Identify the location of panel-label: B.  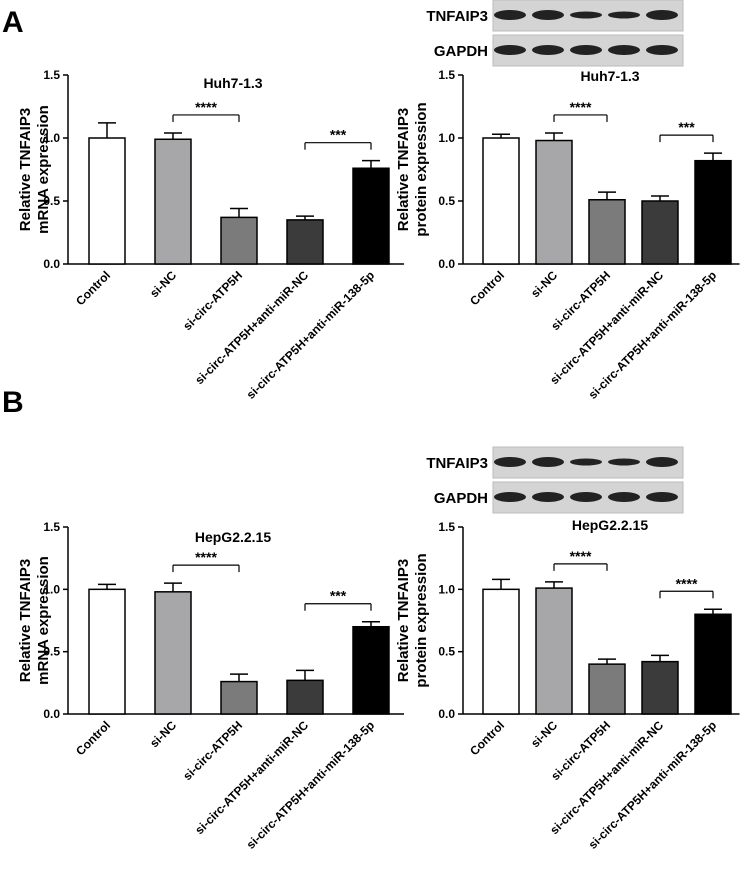
(13, 402).